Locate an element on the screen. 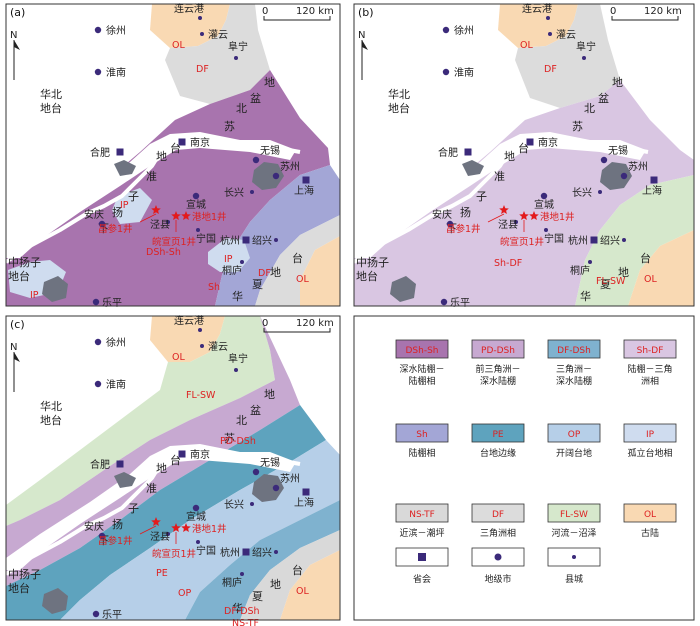  legend-name: 陆棚相 is located at coordinates (421, 381).